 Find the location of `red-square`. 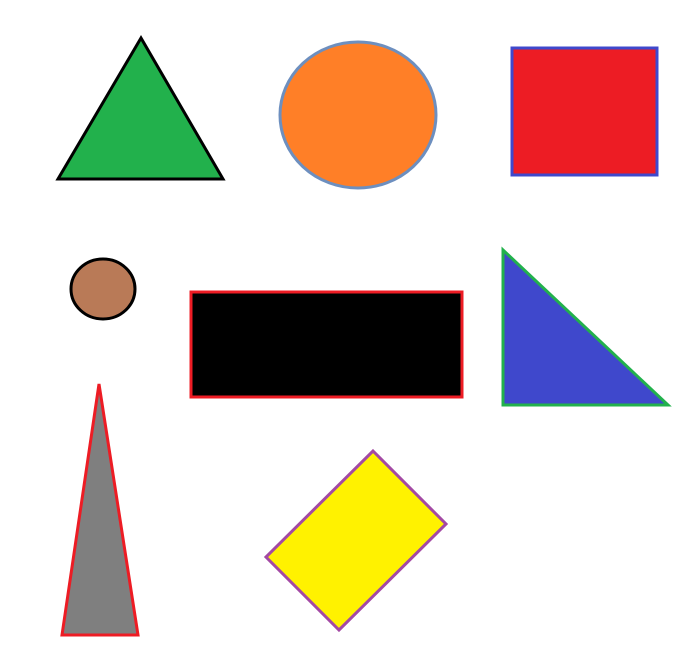

red-square is located at coordinates (584, 111).